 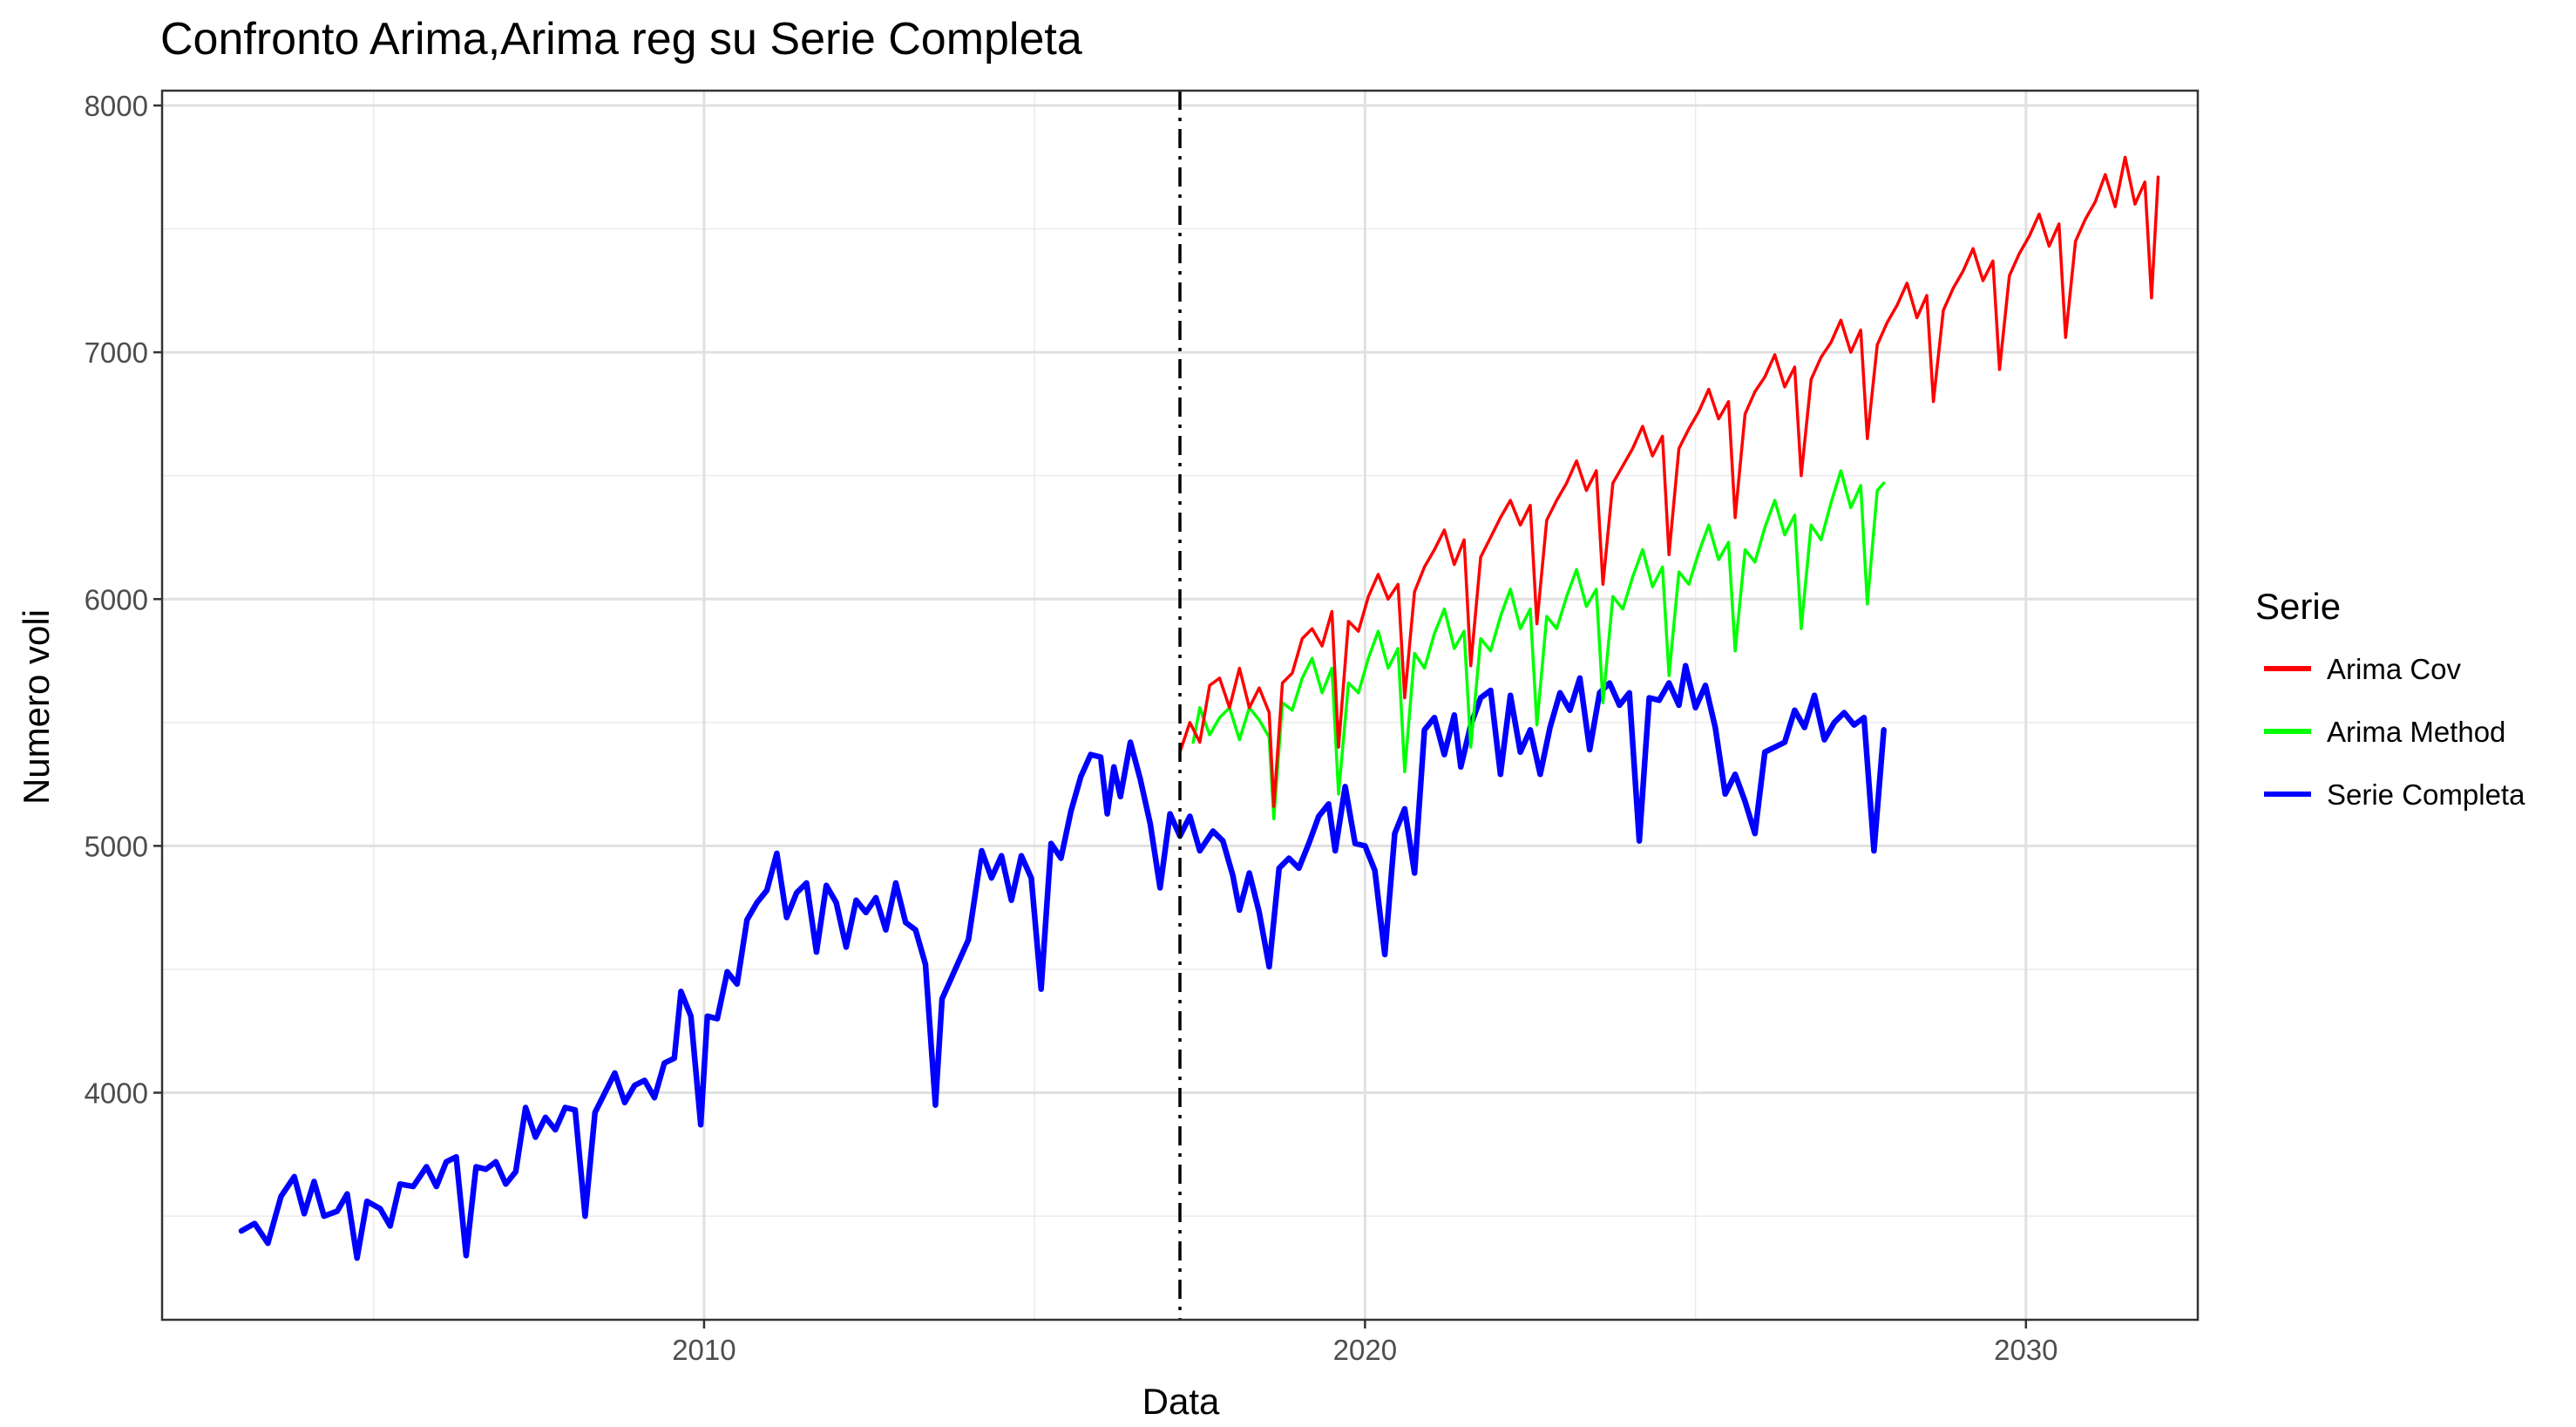 I want to click on y-axis-ticks: 4000 5000 6000 7000 8000, so click(x=124, y=600).